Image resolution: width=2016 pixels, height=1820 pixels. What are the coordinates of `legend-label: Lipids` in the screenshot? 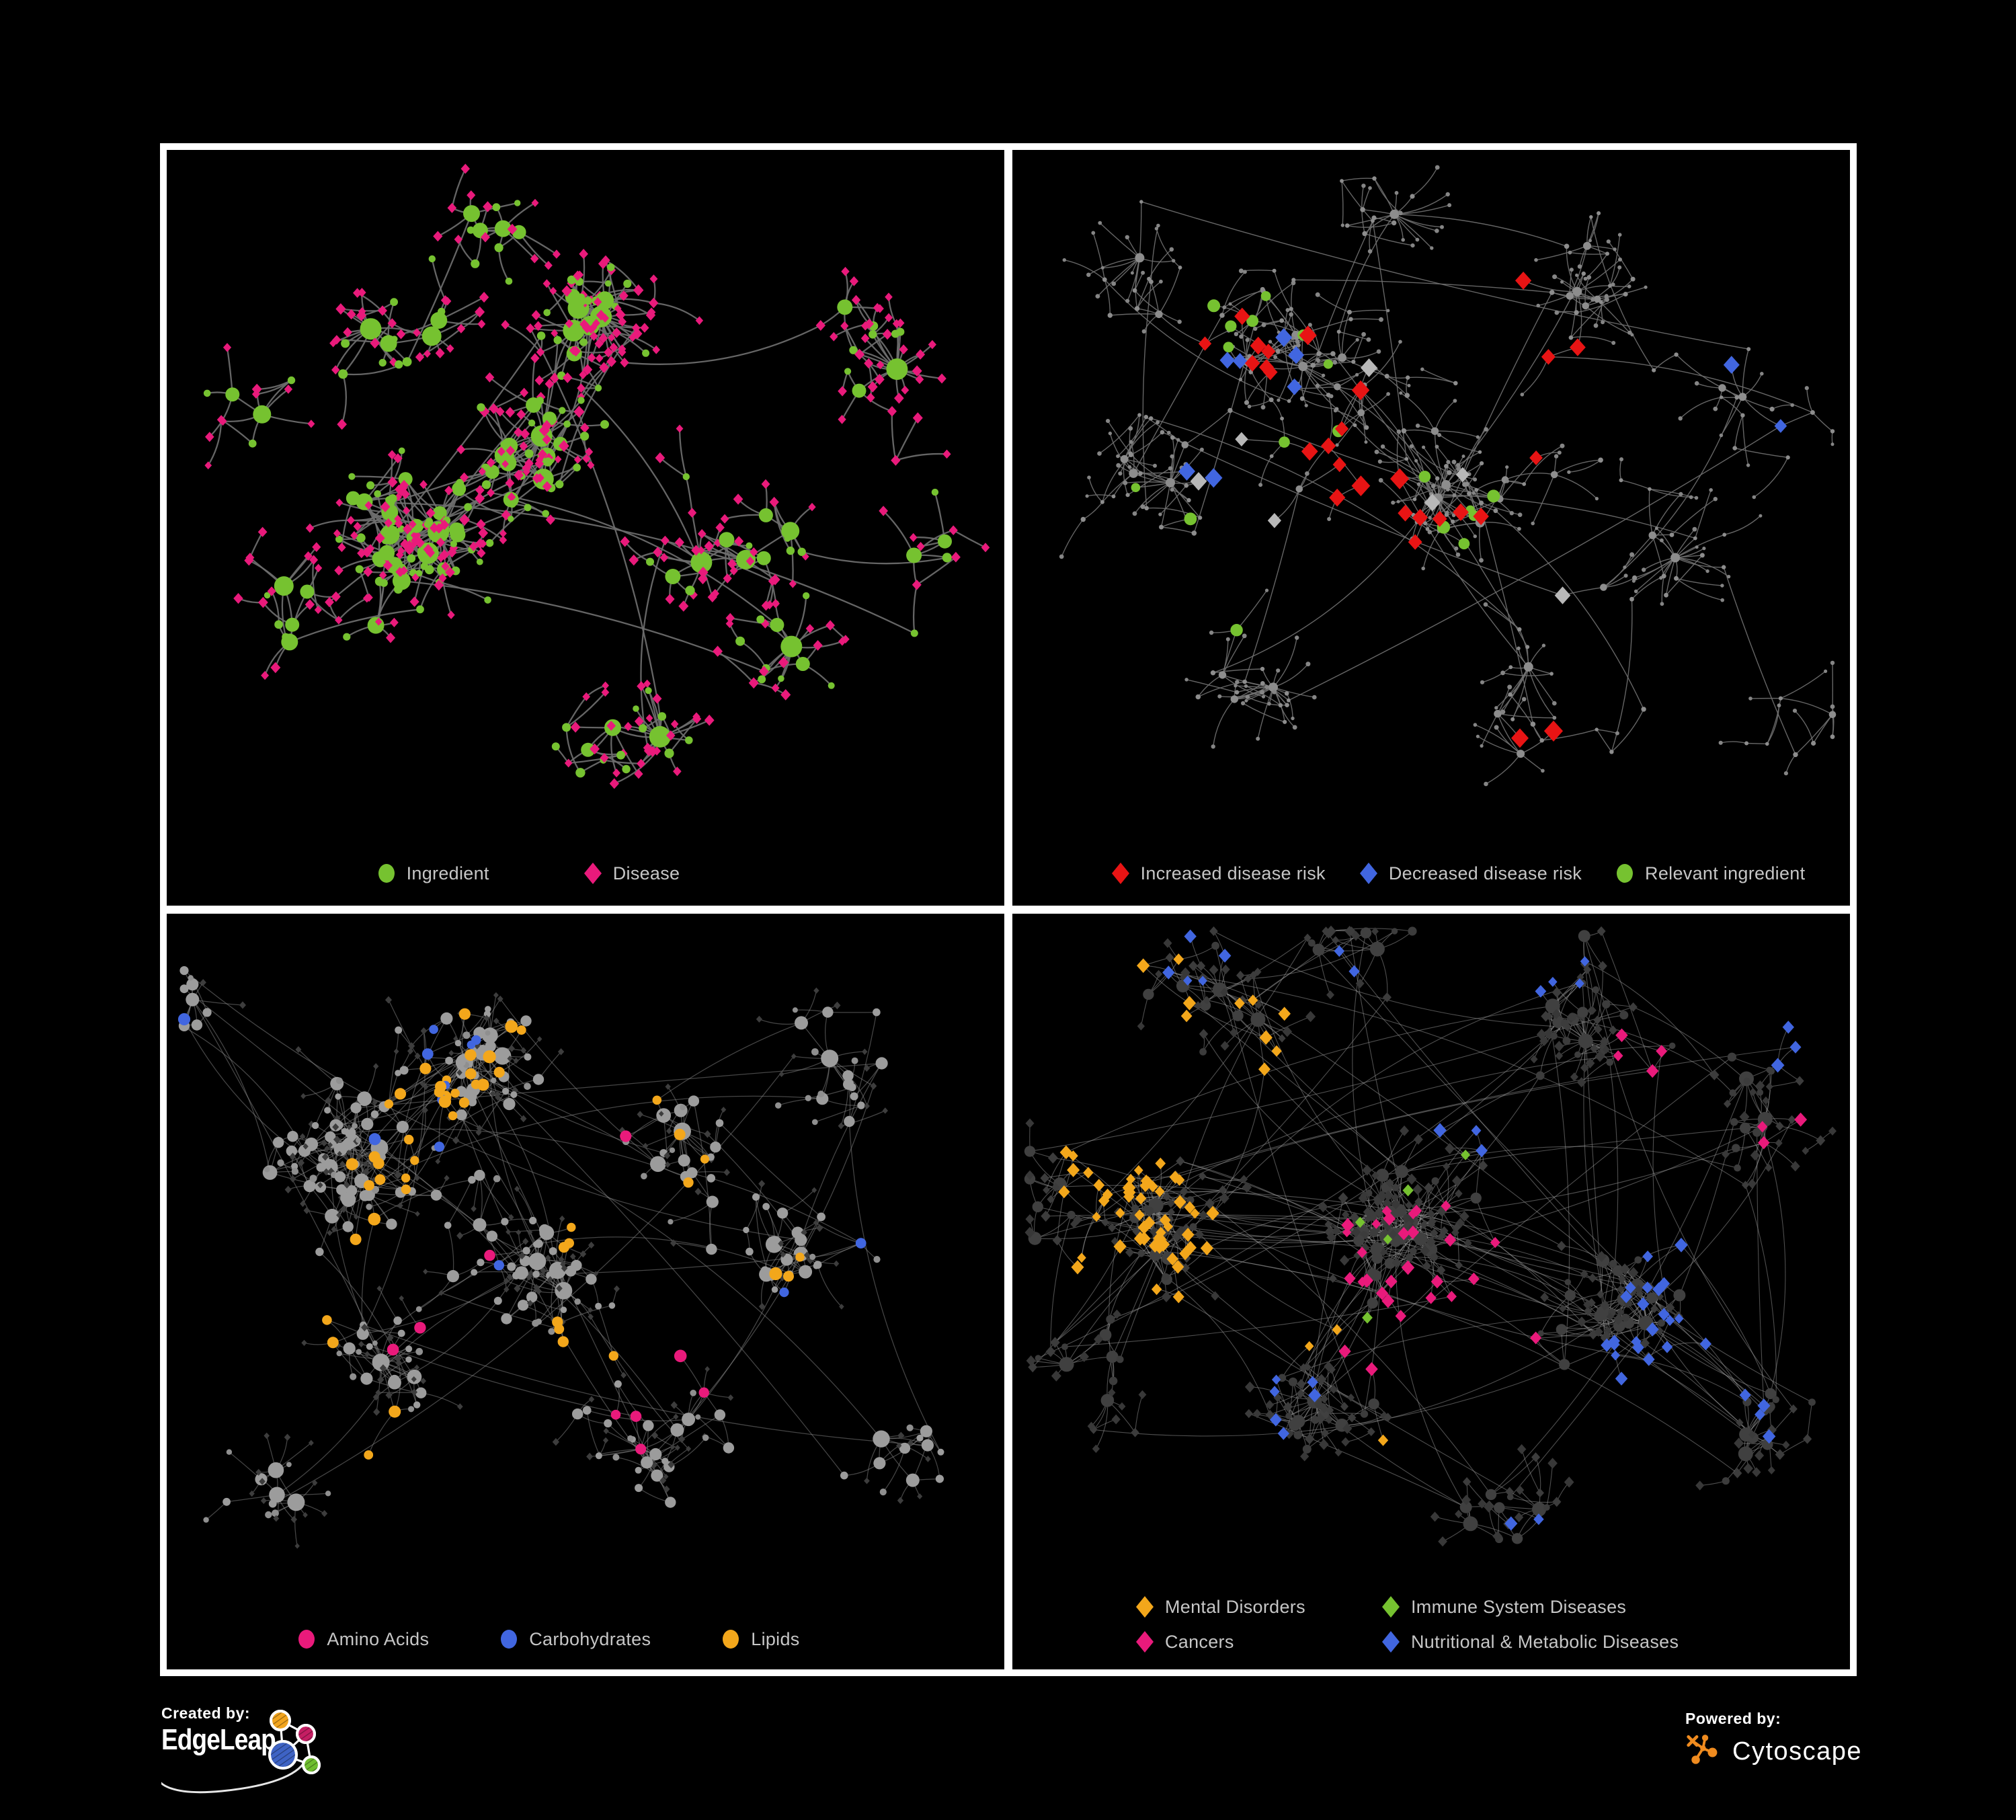 It's located at (775, 1638).